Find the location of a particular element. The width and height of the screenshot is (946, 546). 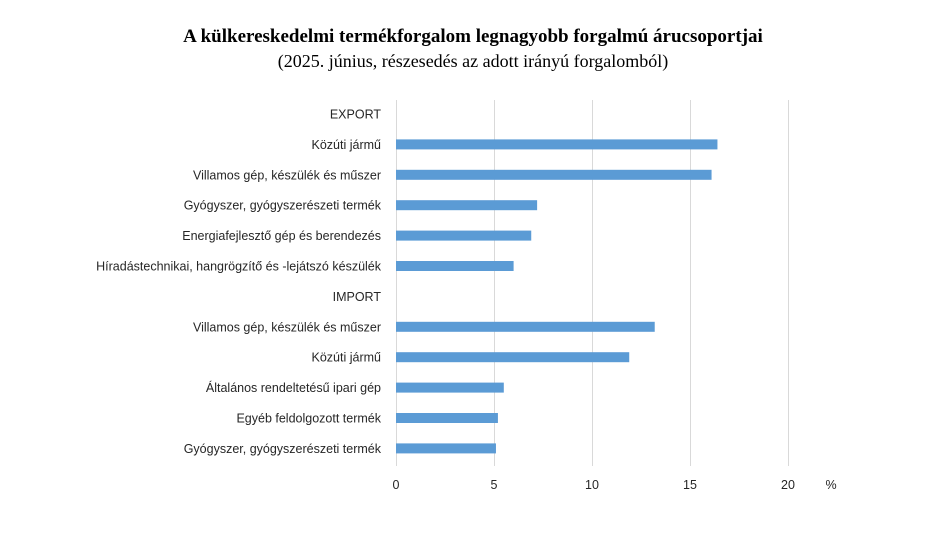

x-tick-label: 5 is located at coordinates (494, 485).